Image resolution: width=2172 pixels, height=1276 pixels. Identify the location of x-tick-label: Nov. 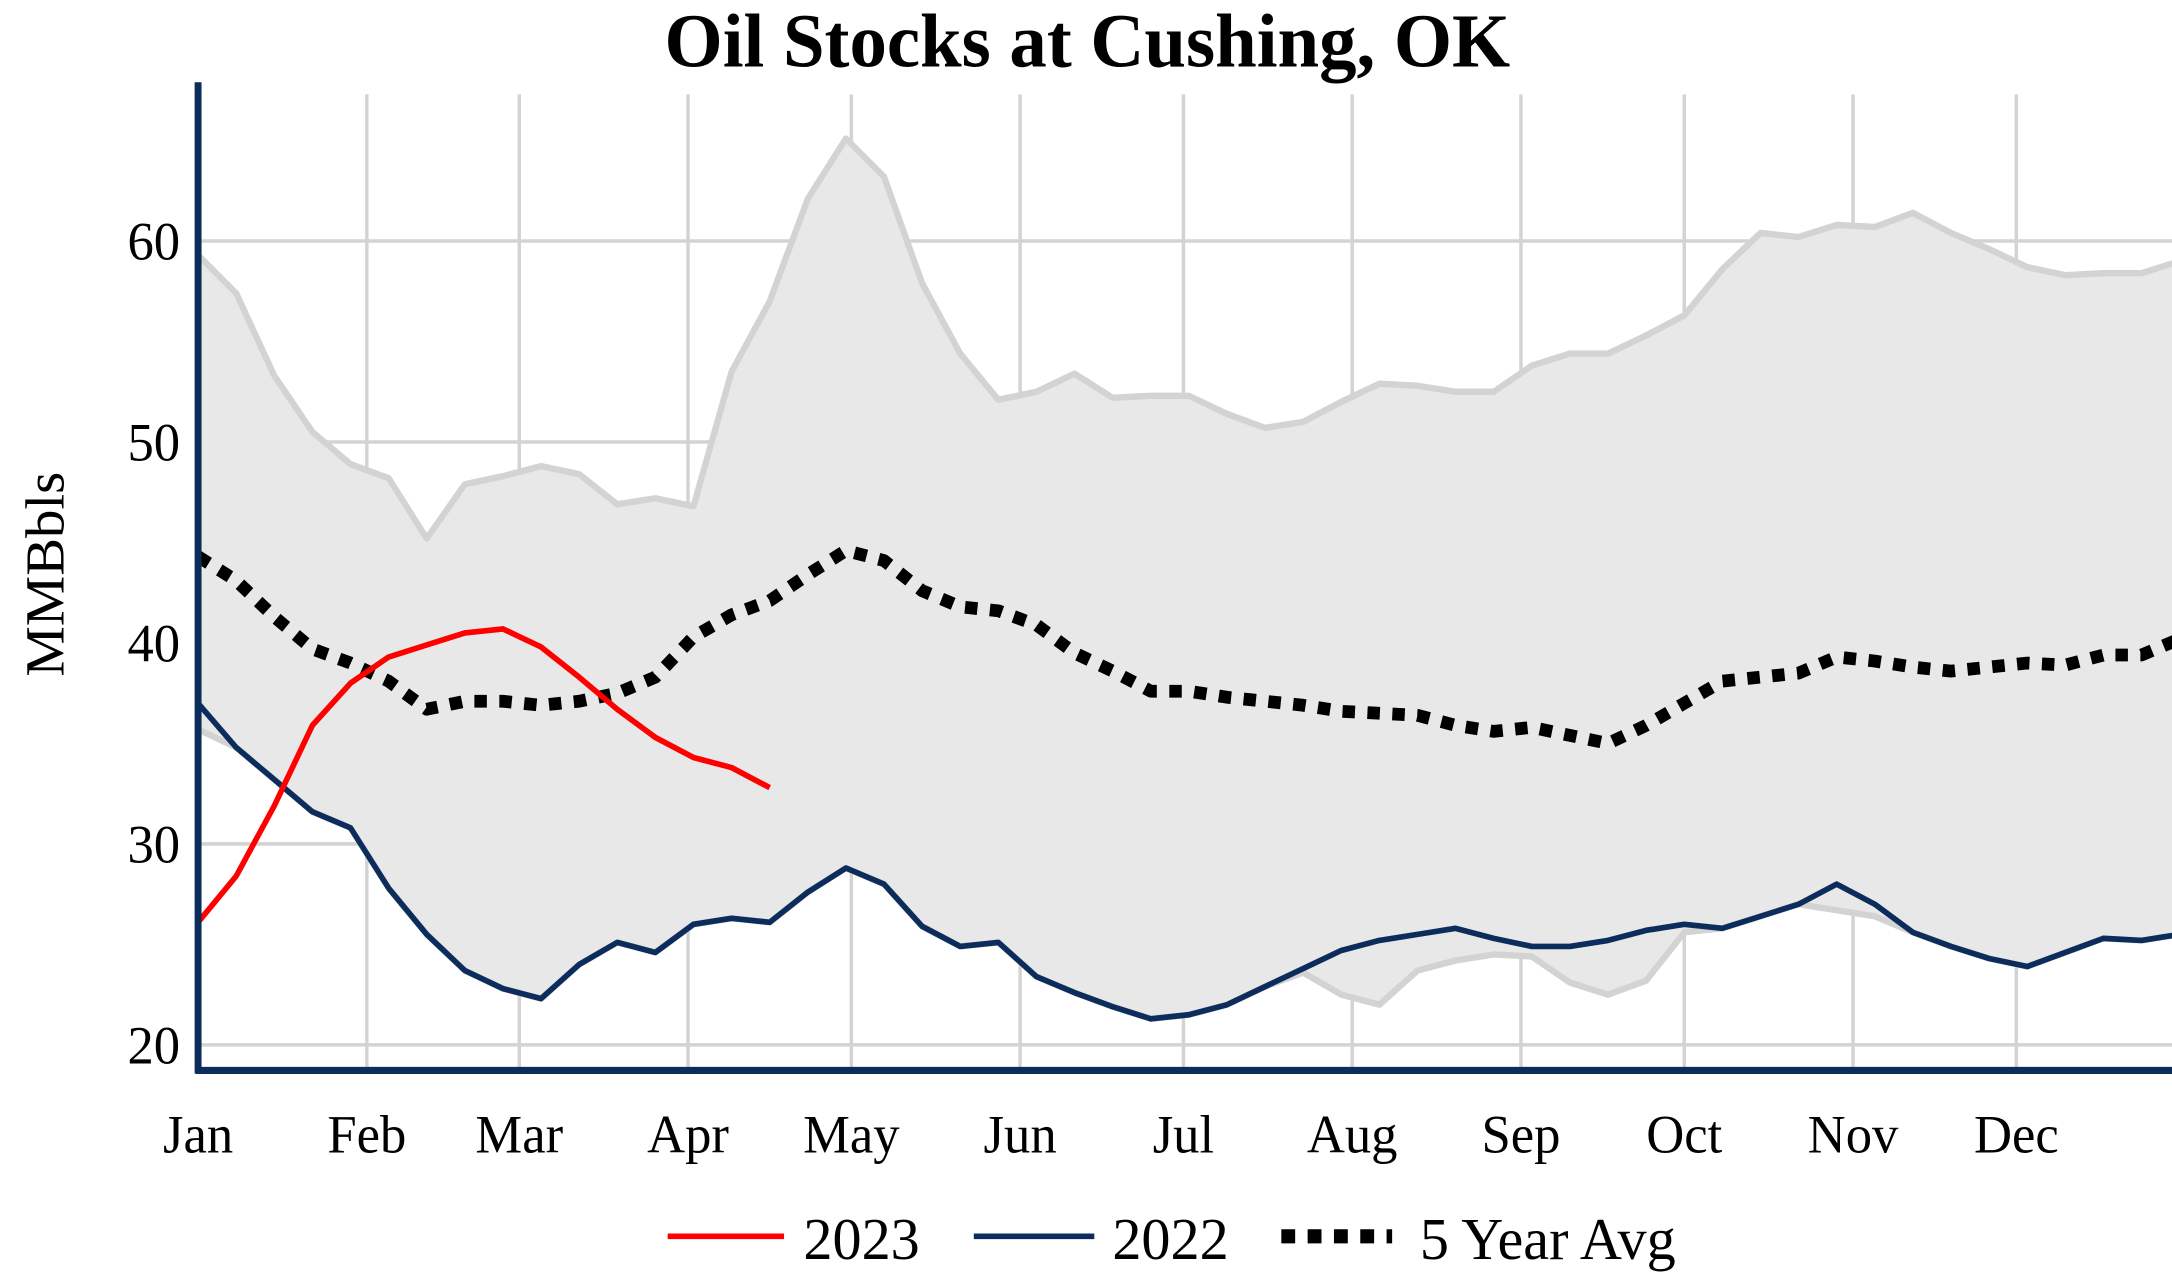
(1853, 1135).